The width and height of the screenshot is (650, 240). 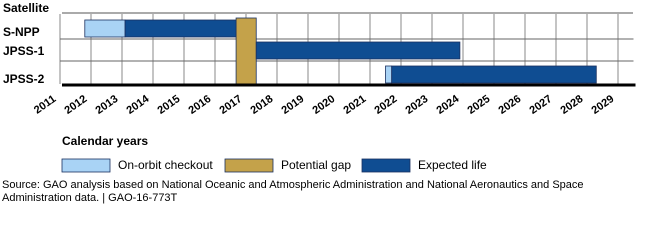 I want to click on category-label: JPSS-2, so click(x=24, y=79).